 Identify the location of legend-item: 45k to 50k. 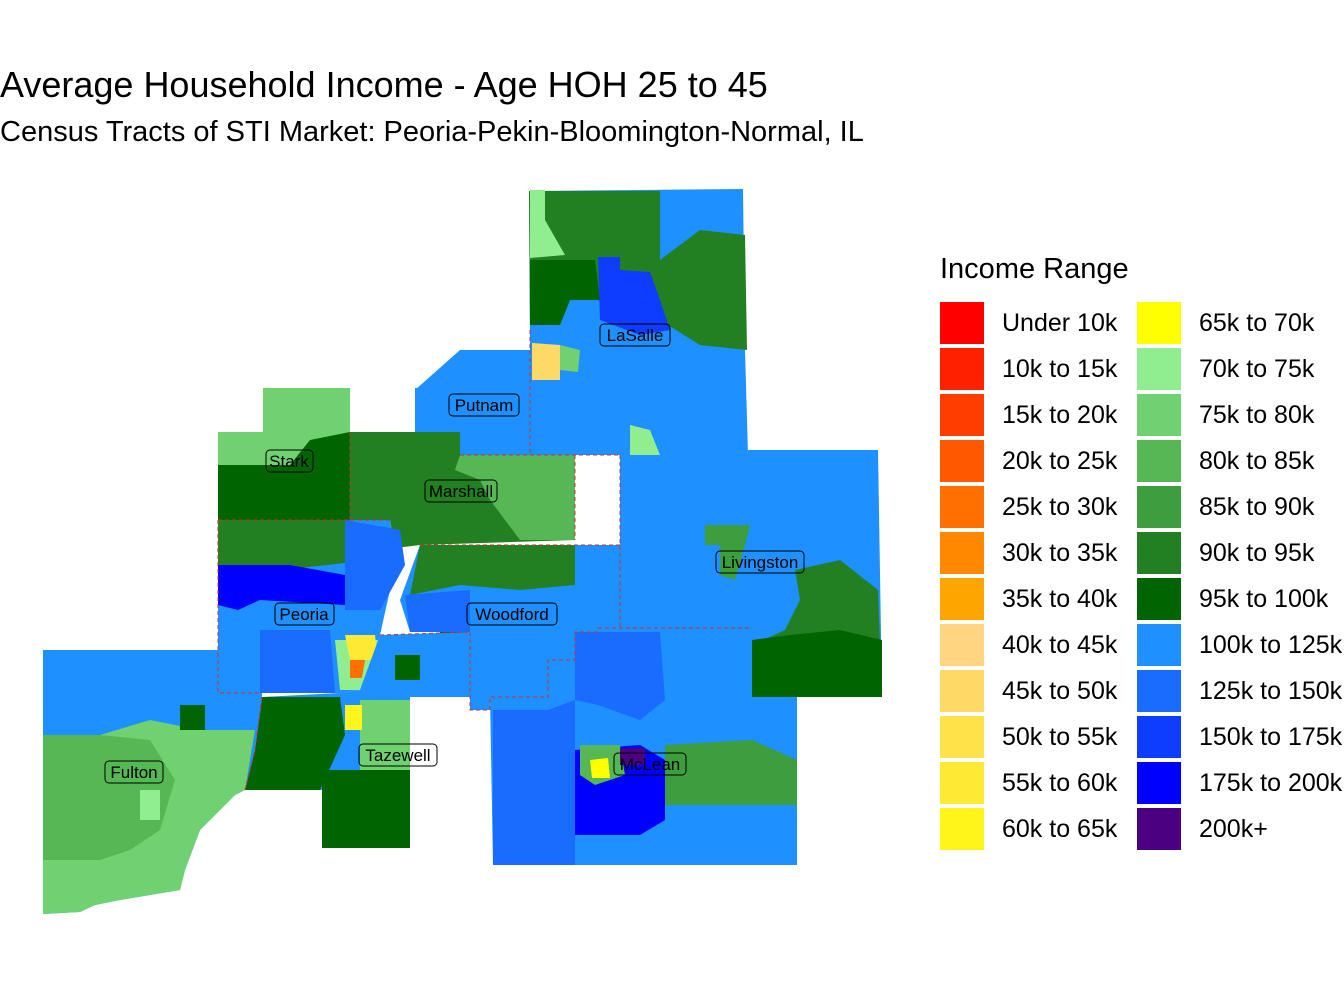
(1028, 691).